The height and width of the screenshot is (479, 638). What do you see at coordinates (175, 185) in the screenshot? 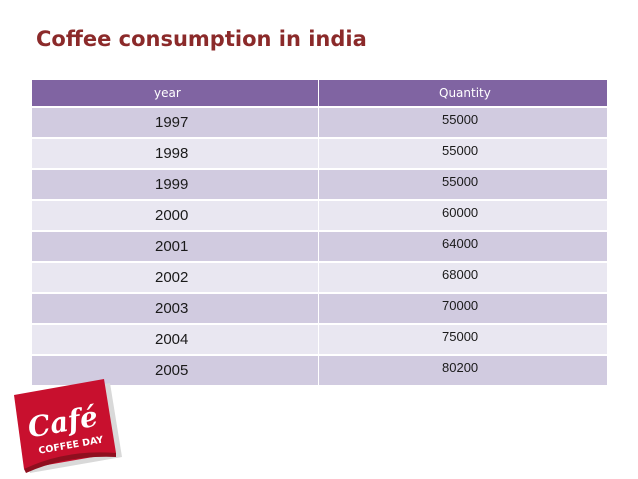
I see `cell-year: 1999` at bounding box center [175, 185].